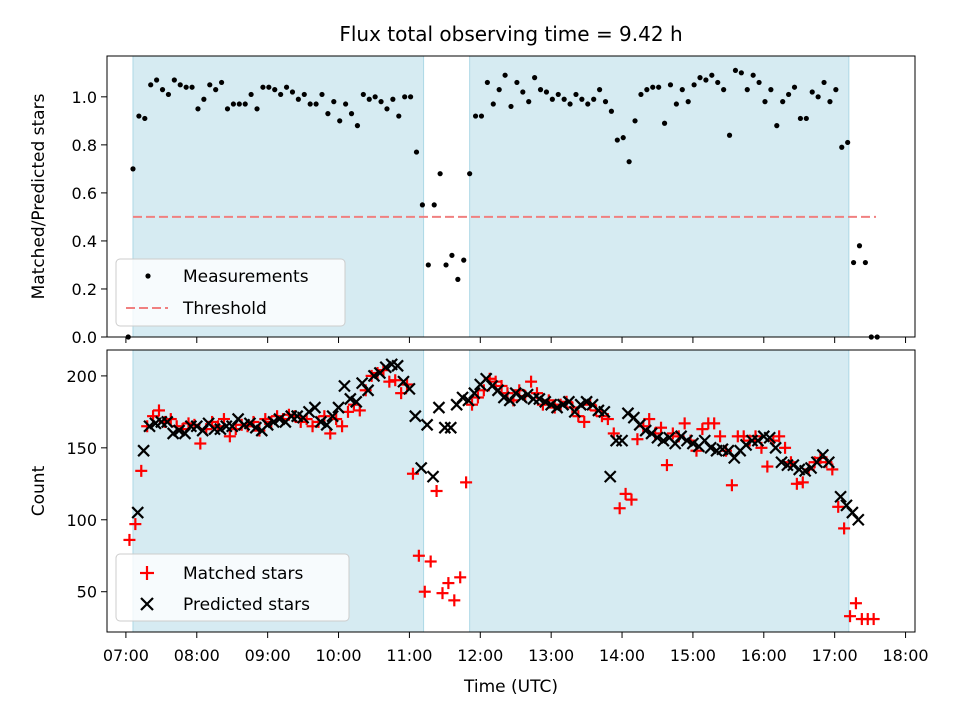 This screenshot has height=724, width=960. Describe the element at coordinates (224, 309) in the screenshot. I see `legend-label: Threshold` at that location.